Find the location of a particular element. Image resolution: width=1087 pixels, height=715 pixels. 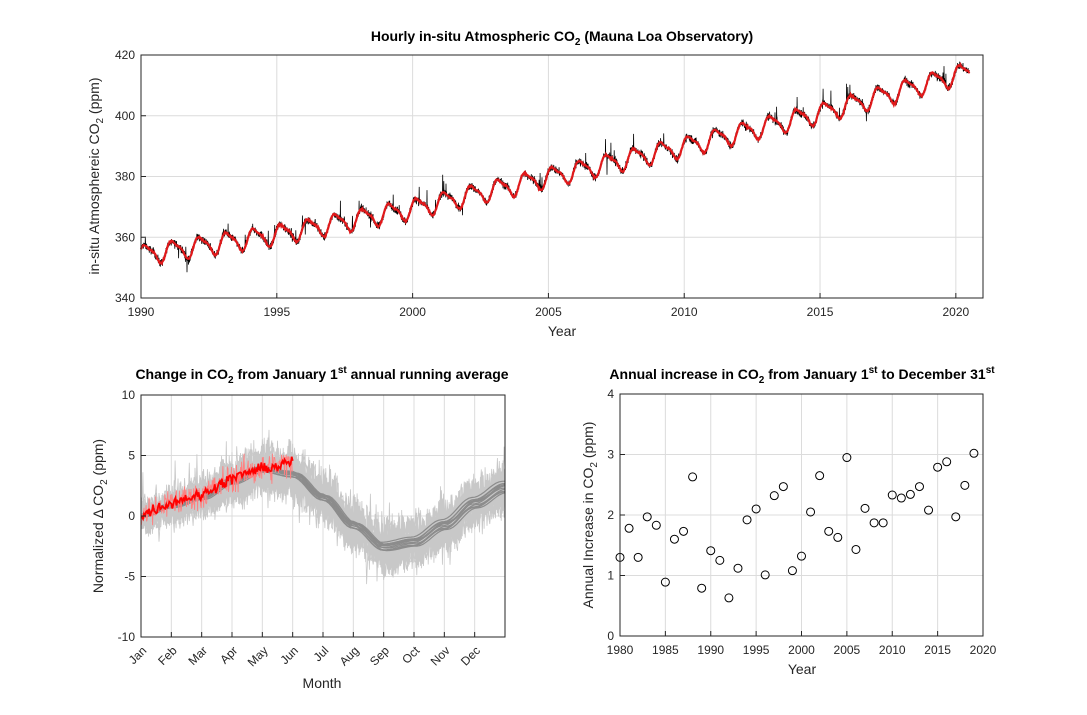

top-y-tick-label: 420 is located at coordinates (125, 55).